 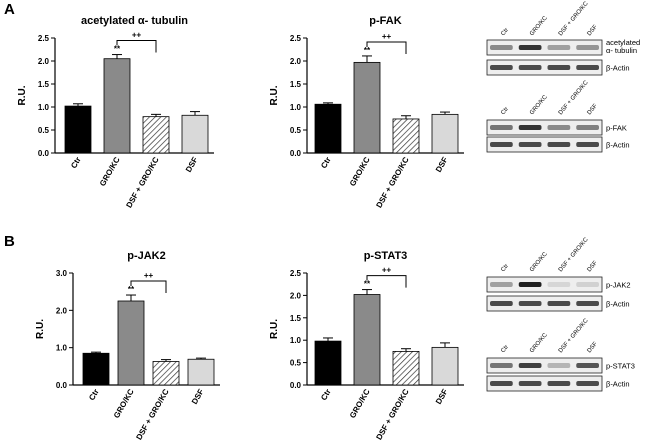 I want to click on lane-label: GRO/KC, so click(x=539, y=343).